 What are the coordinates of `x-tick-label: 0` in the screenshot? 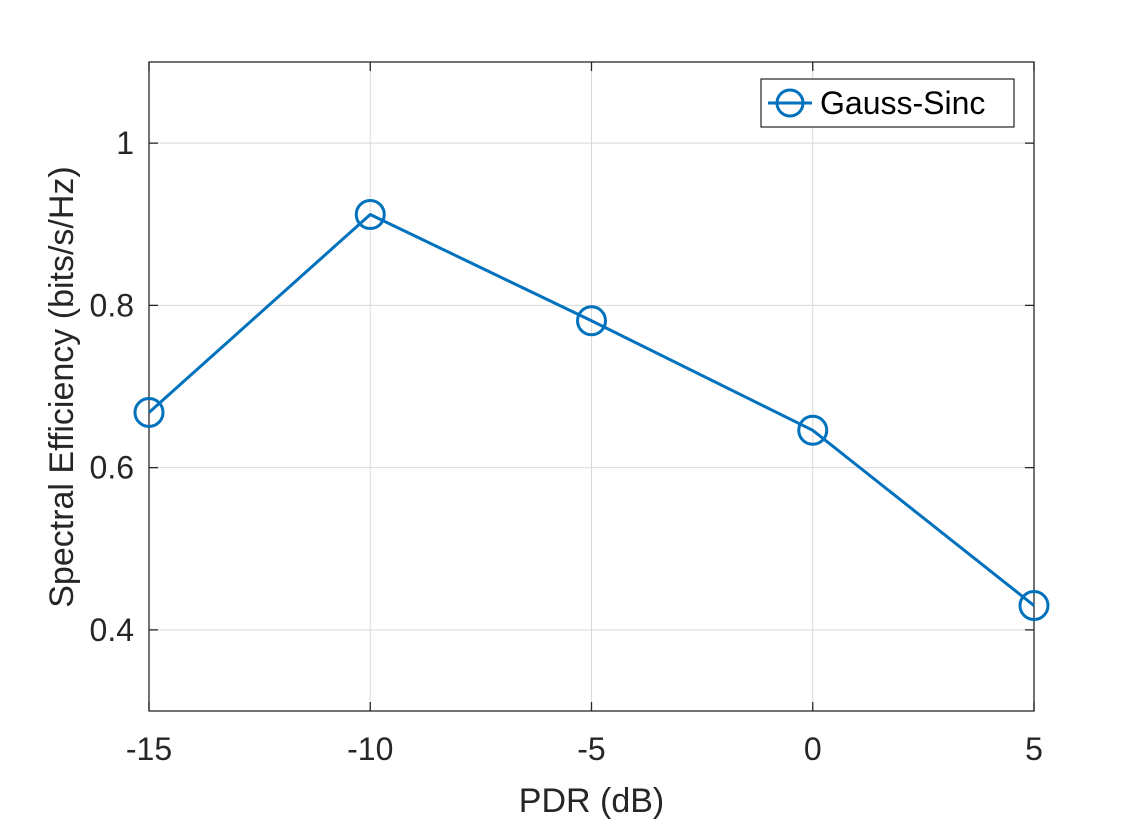 It's located at (813, 749).